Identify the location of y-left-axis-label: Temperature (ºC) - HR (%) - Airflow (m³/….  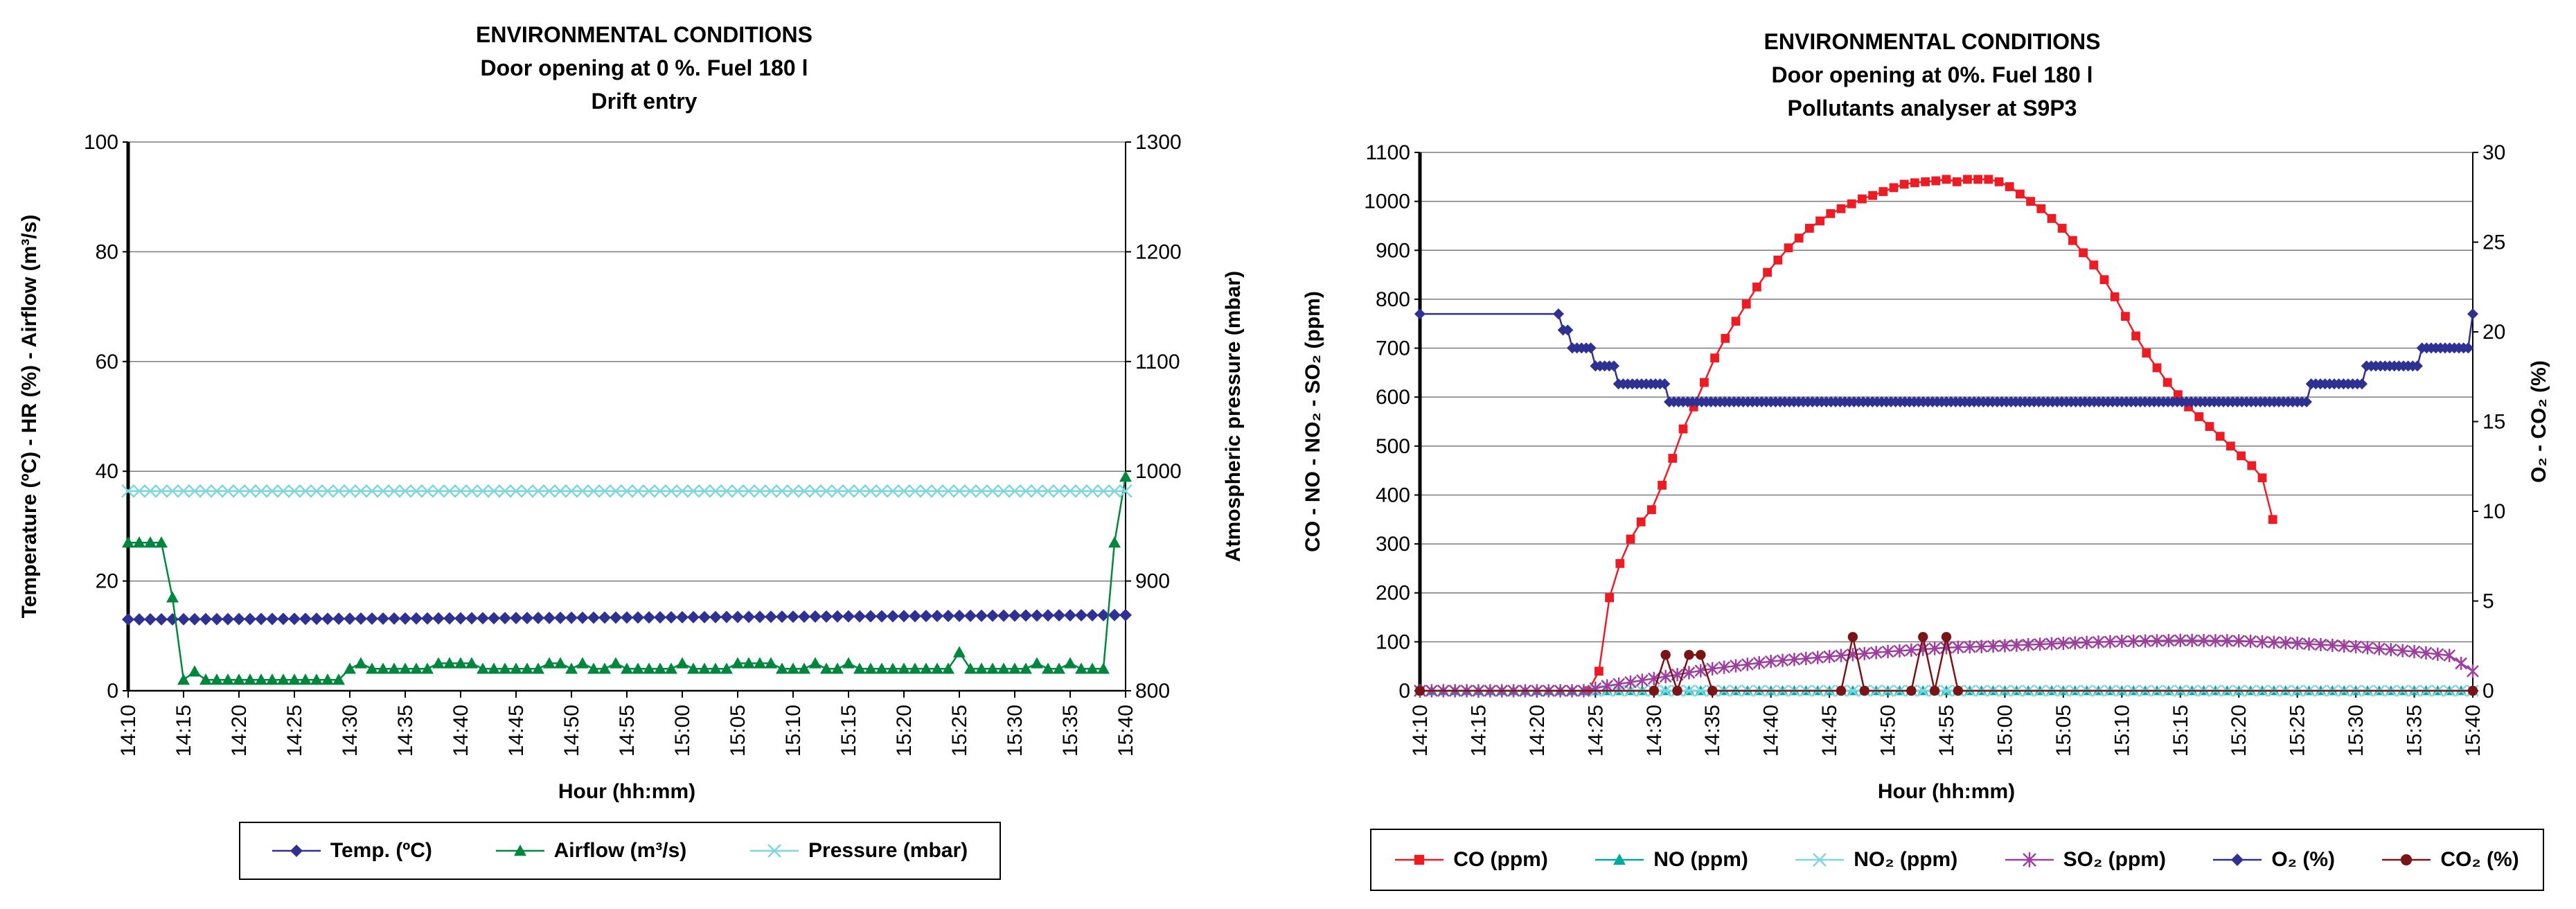
(29, 417).